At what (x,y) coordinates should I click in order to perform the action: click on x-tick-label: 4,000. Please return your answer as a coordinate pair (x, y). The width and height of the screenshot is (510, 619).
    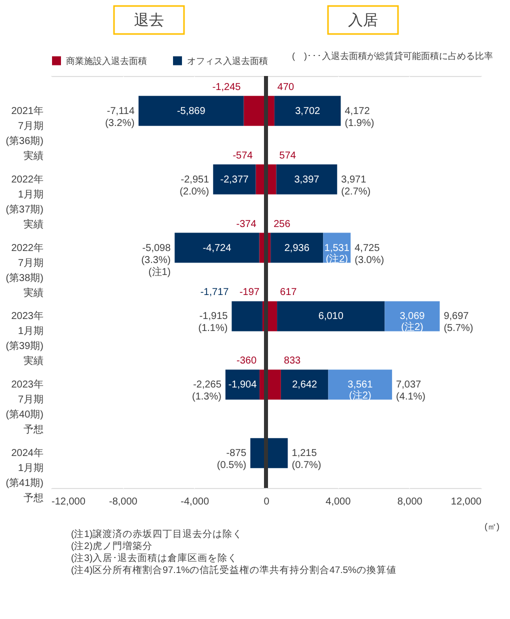
    Looking at the image, I should click on (339, 502).